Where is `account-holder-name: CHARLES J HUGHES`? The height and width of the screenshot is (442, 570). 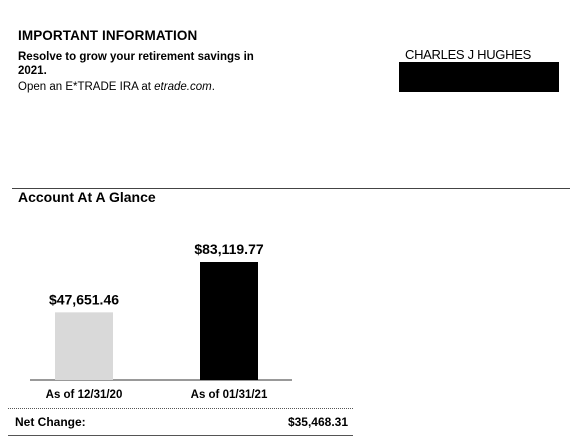
account-holder-name: CHARLES J HUGHES is located at coordinates (468, 54).